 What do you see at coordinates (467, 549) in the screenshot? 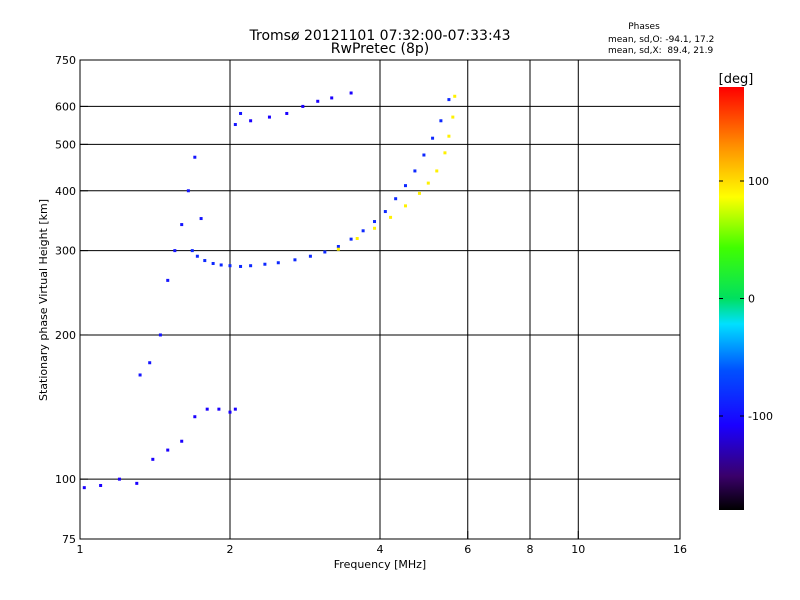
I see `x-tick-label: 6` at bounding box center [467, 549].